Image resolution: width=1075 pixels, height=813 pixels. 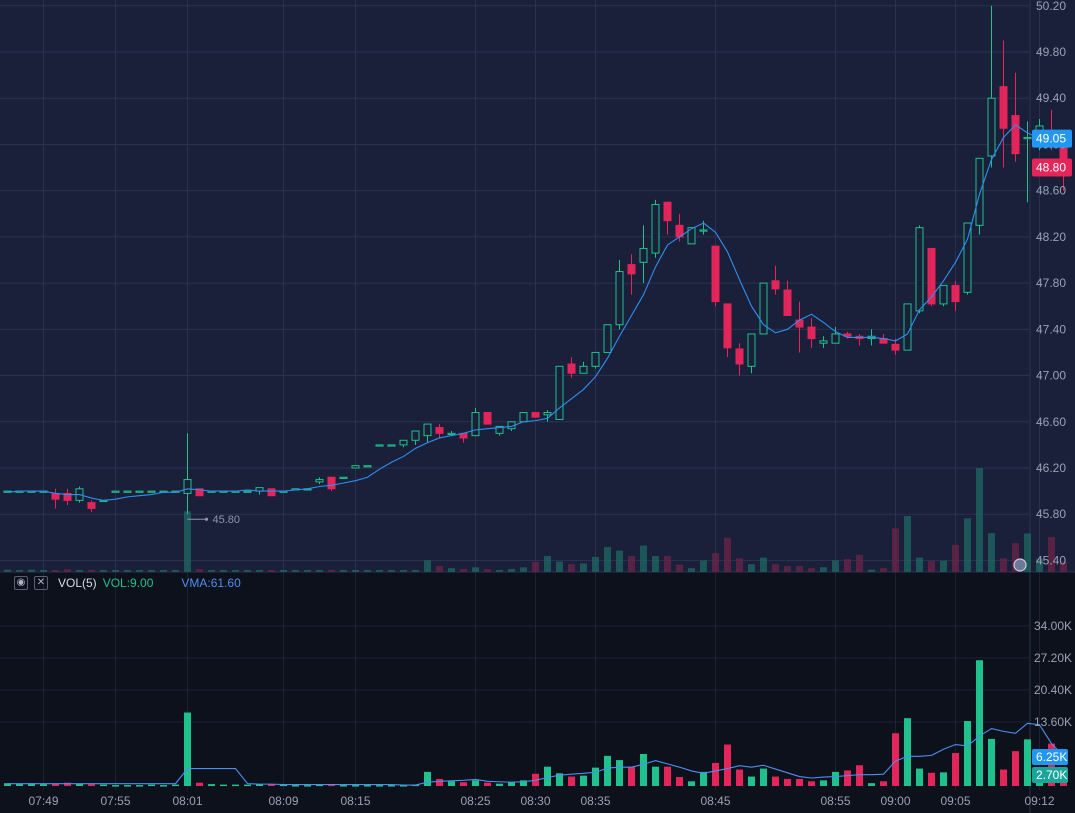 I want to click on volume-tick-label: 20.40K, so click(x=1053, y=690).